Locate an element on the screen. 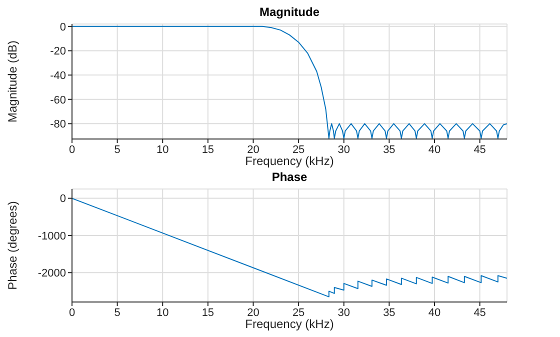 This screenshot has height=337, width=560. y-tick-label: -1000 is located at coordinates (52, 236).